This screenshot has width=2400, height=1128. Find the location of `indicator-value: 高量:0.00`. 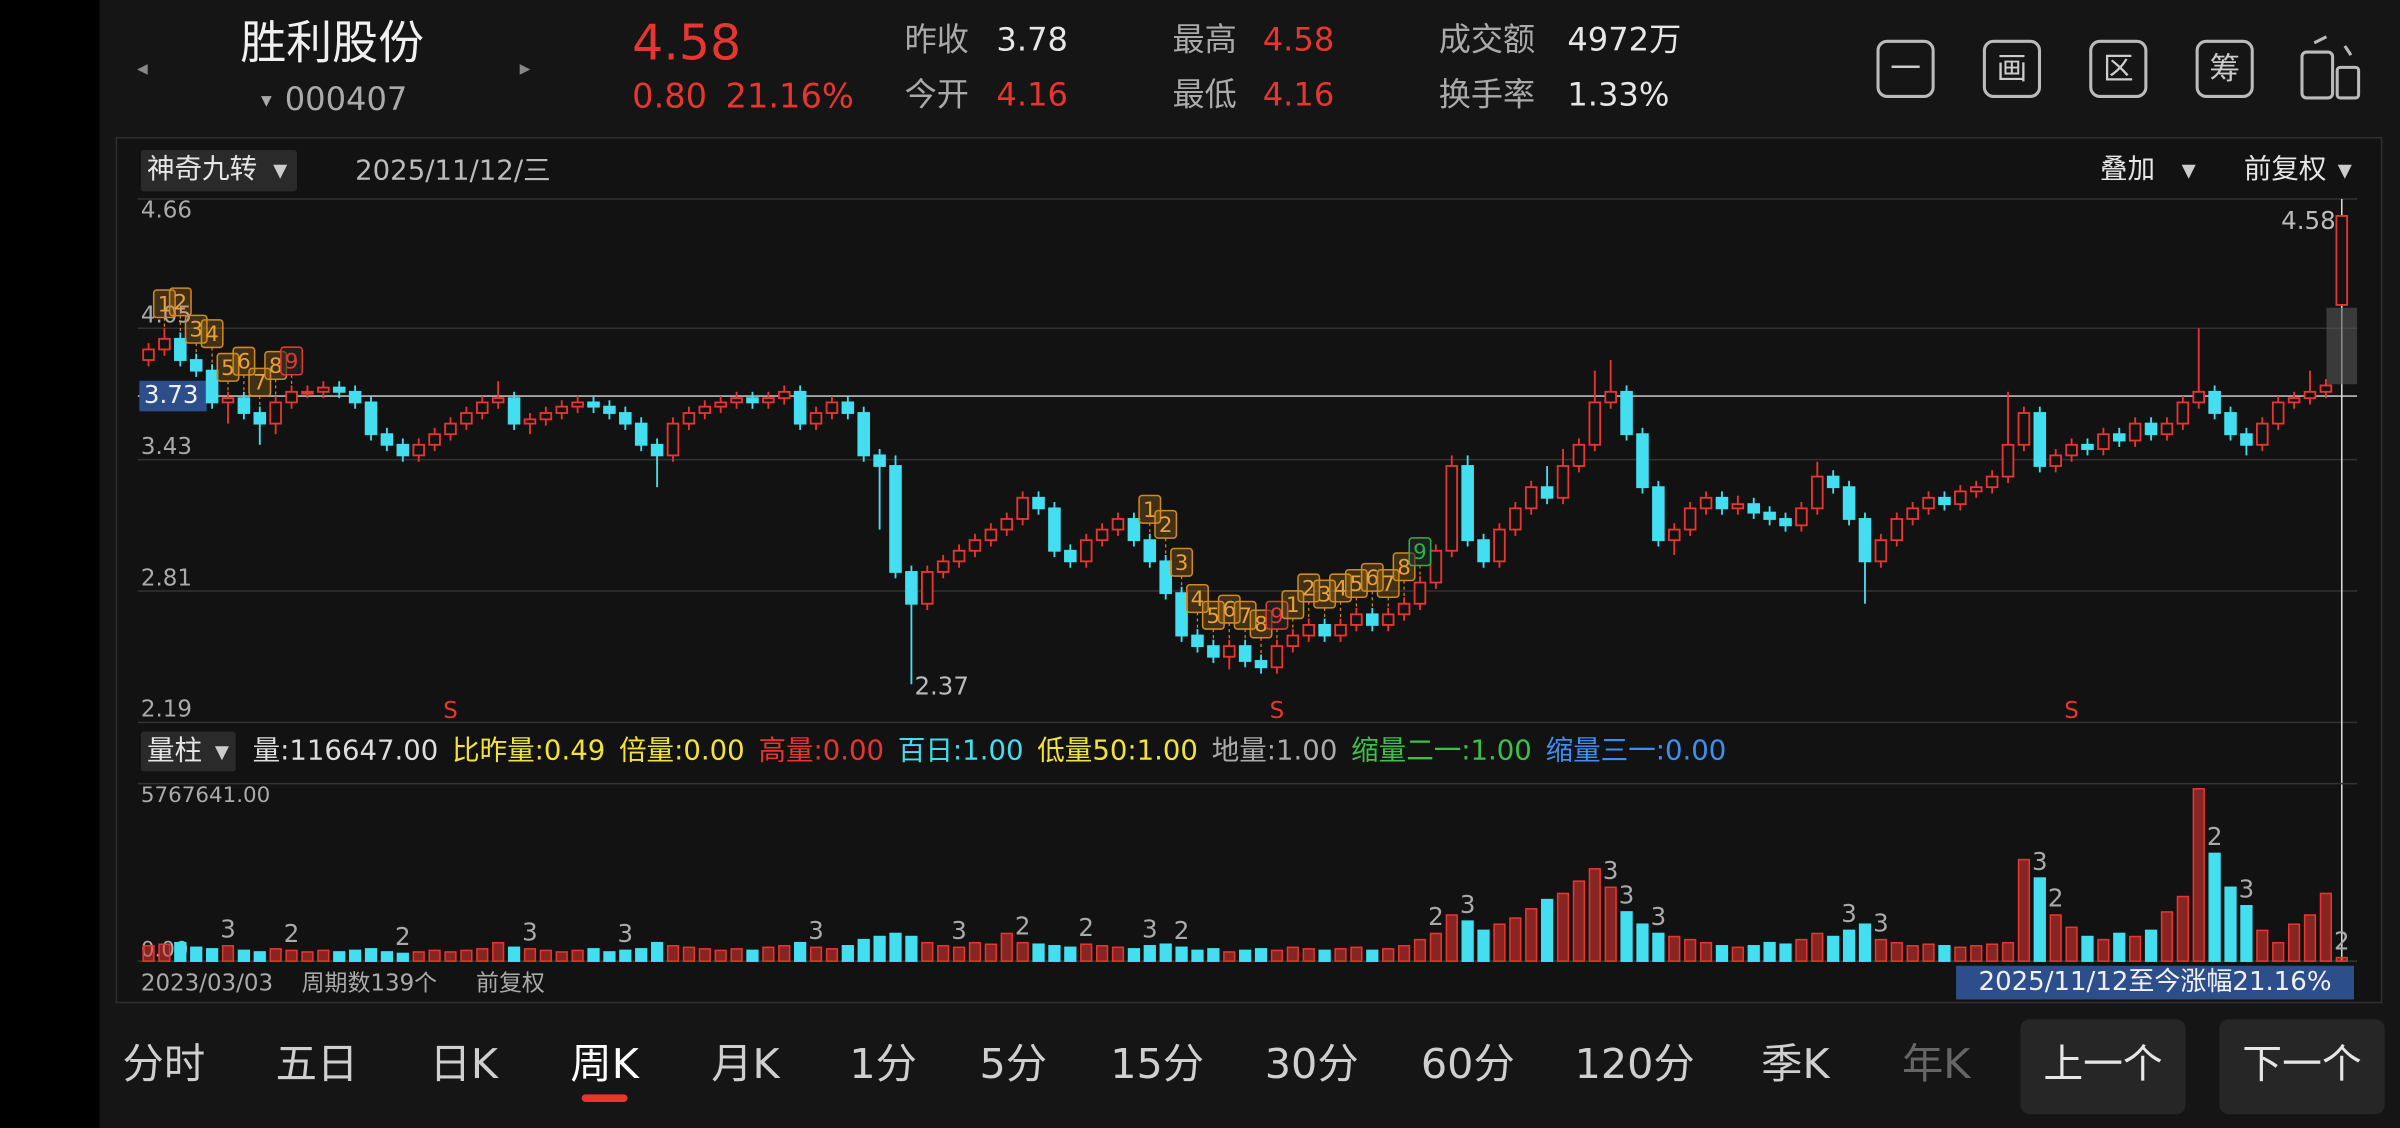

indicator-value: 高量:0.00 is located at coordinates (821, 750).